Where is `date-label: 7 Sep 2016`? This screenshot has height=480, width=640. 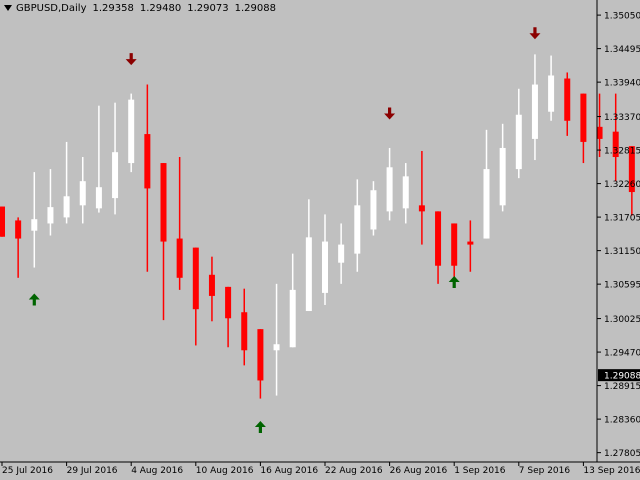 date-label: 7 Sep 2016 is located at coordinates (545, 471).